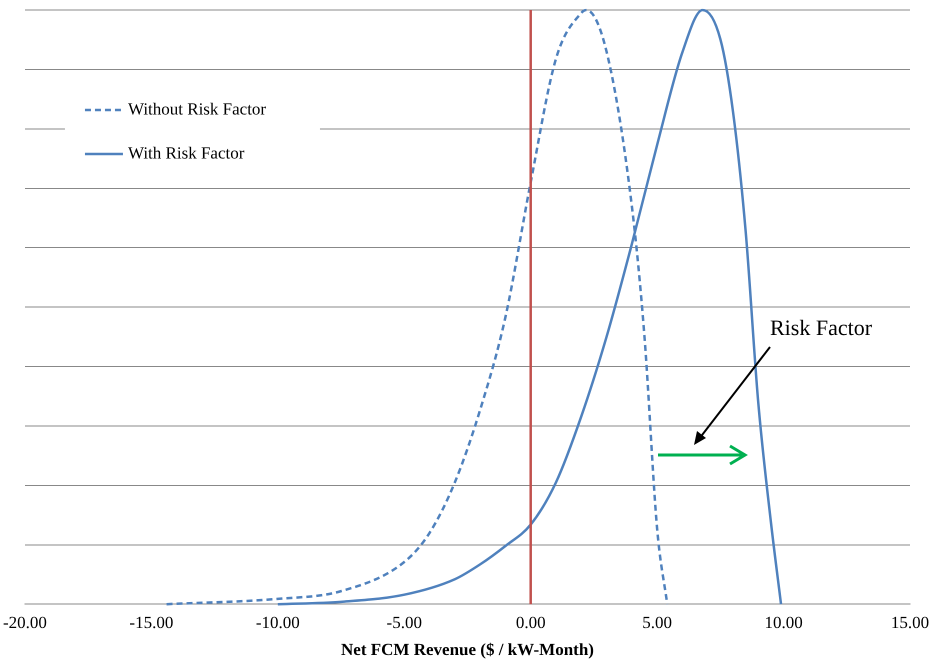 Image resolution: width=935 pixels, height=665 pixels. Describe the element at coordinates (910, 622) in the screenshot. I see `x-tick-label: 15.00` at that location.